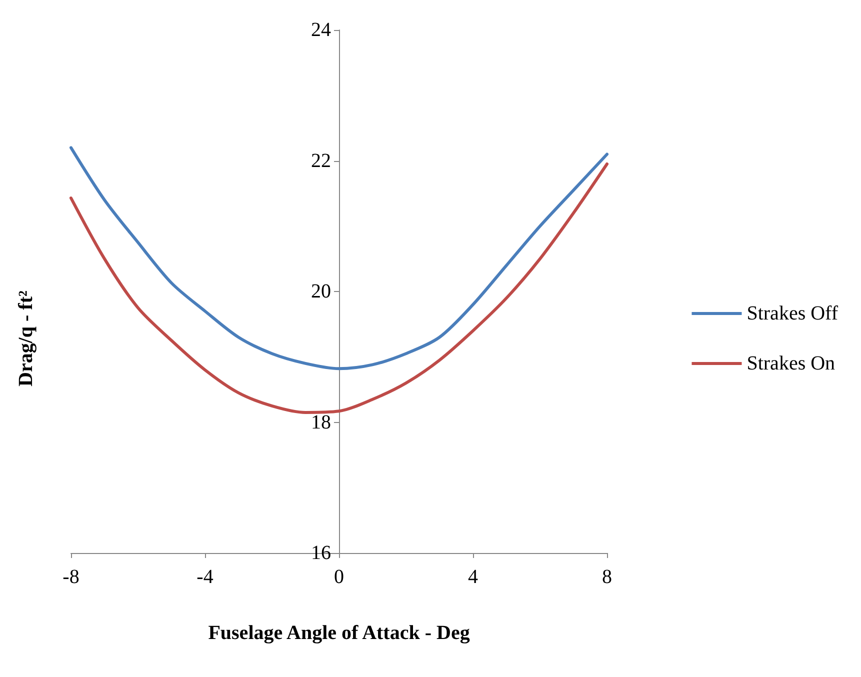 The image size is (861, 677). I want to click on x-axis-title: Fuselage Angle of Attack - Deg, so click(339, 633).